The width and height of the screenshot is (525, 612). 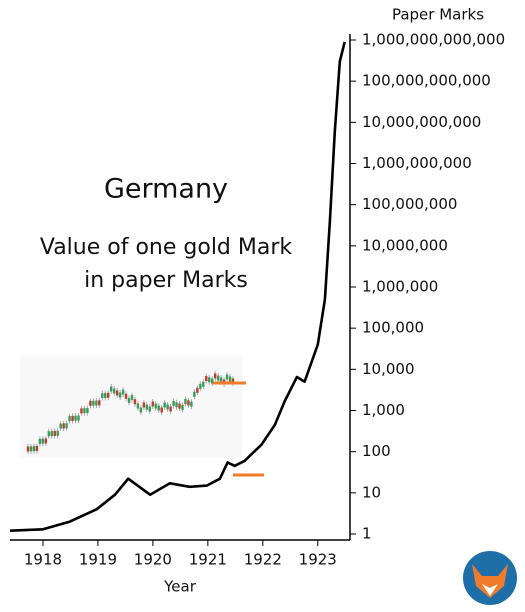 What do you see at coordinates (438, 15) in the screenshot?
I see `y-axis-label: Paper Marks` at bounding box center [438, 15].